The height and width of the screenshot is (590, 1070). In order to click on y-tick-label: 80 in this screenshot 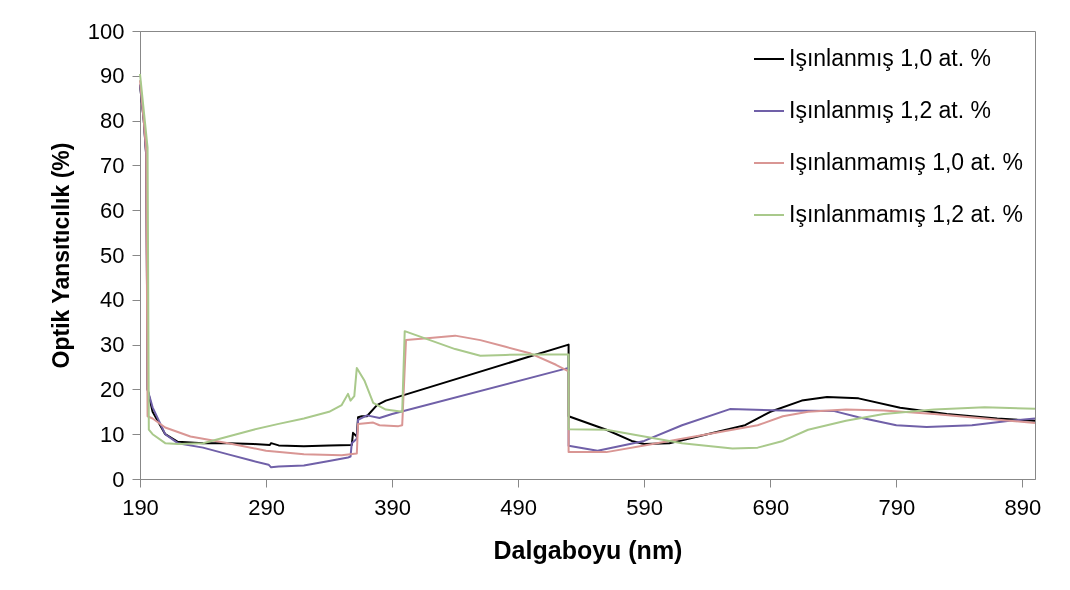, I will do `click(112, 121)`.